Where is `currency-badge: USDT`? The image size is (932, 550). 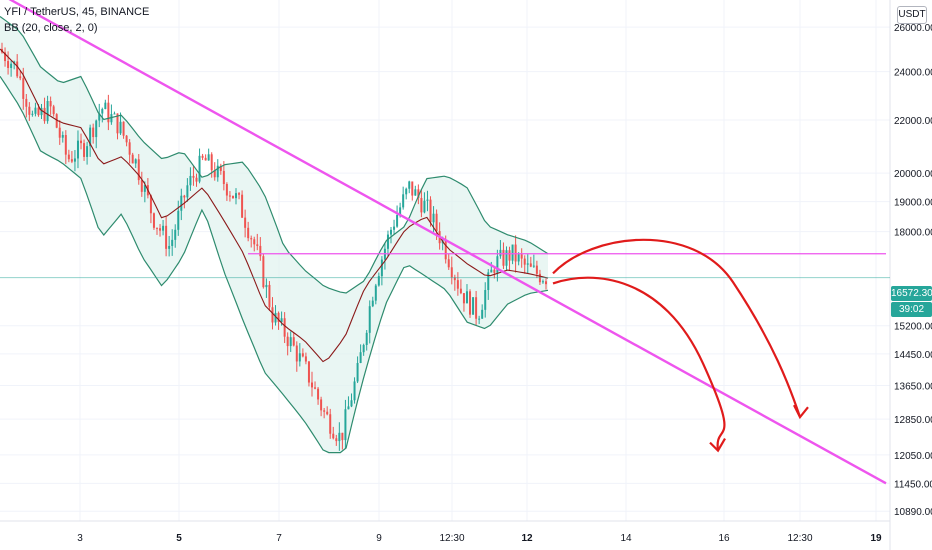 currency-badge: USDT is located at coordinates (912, 15).